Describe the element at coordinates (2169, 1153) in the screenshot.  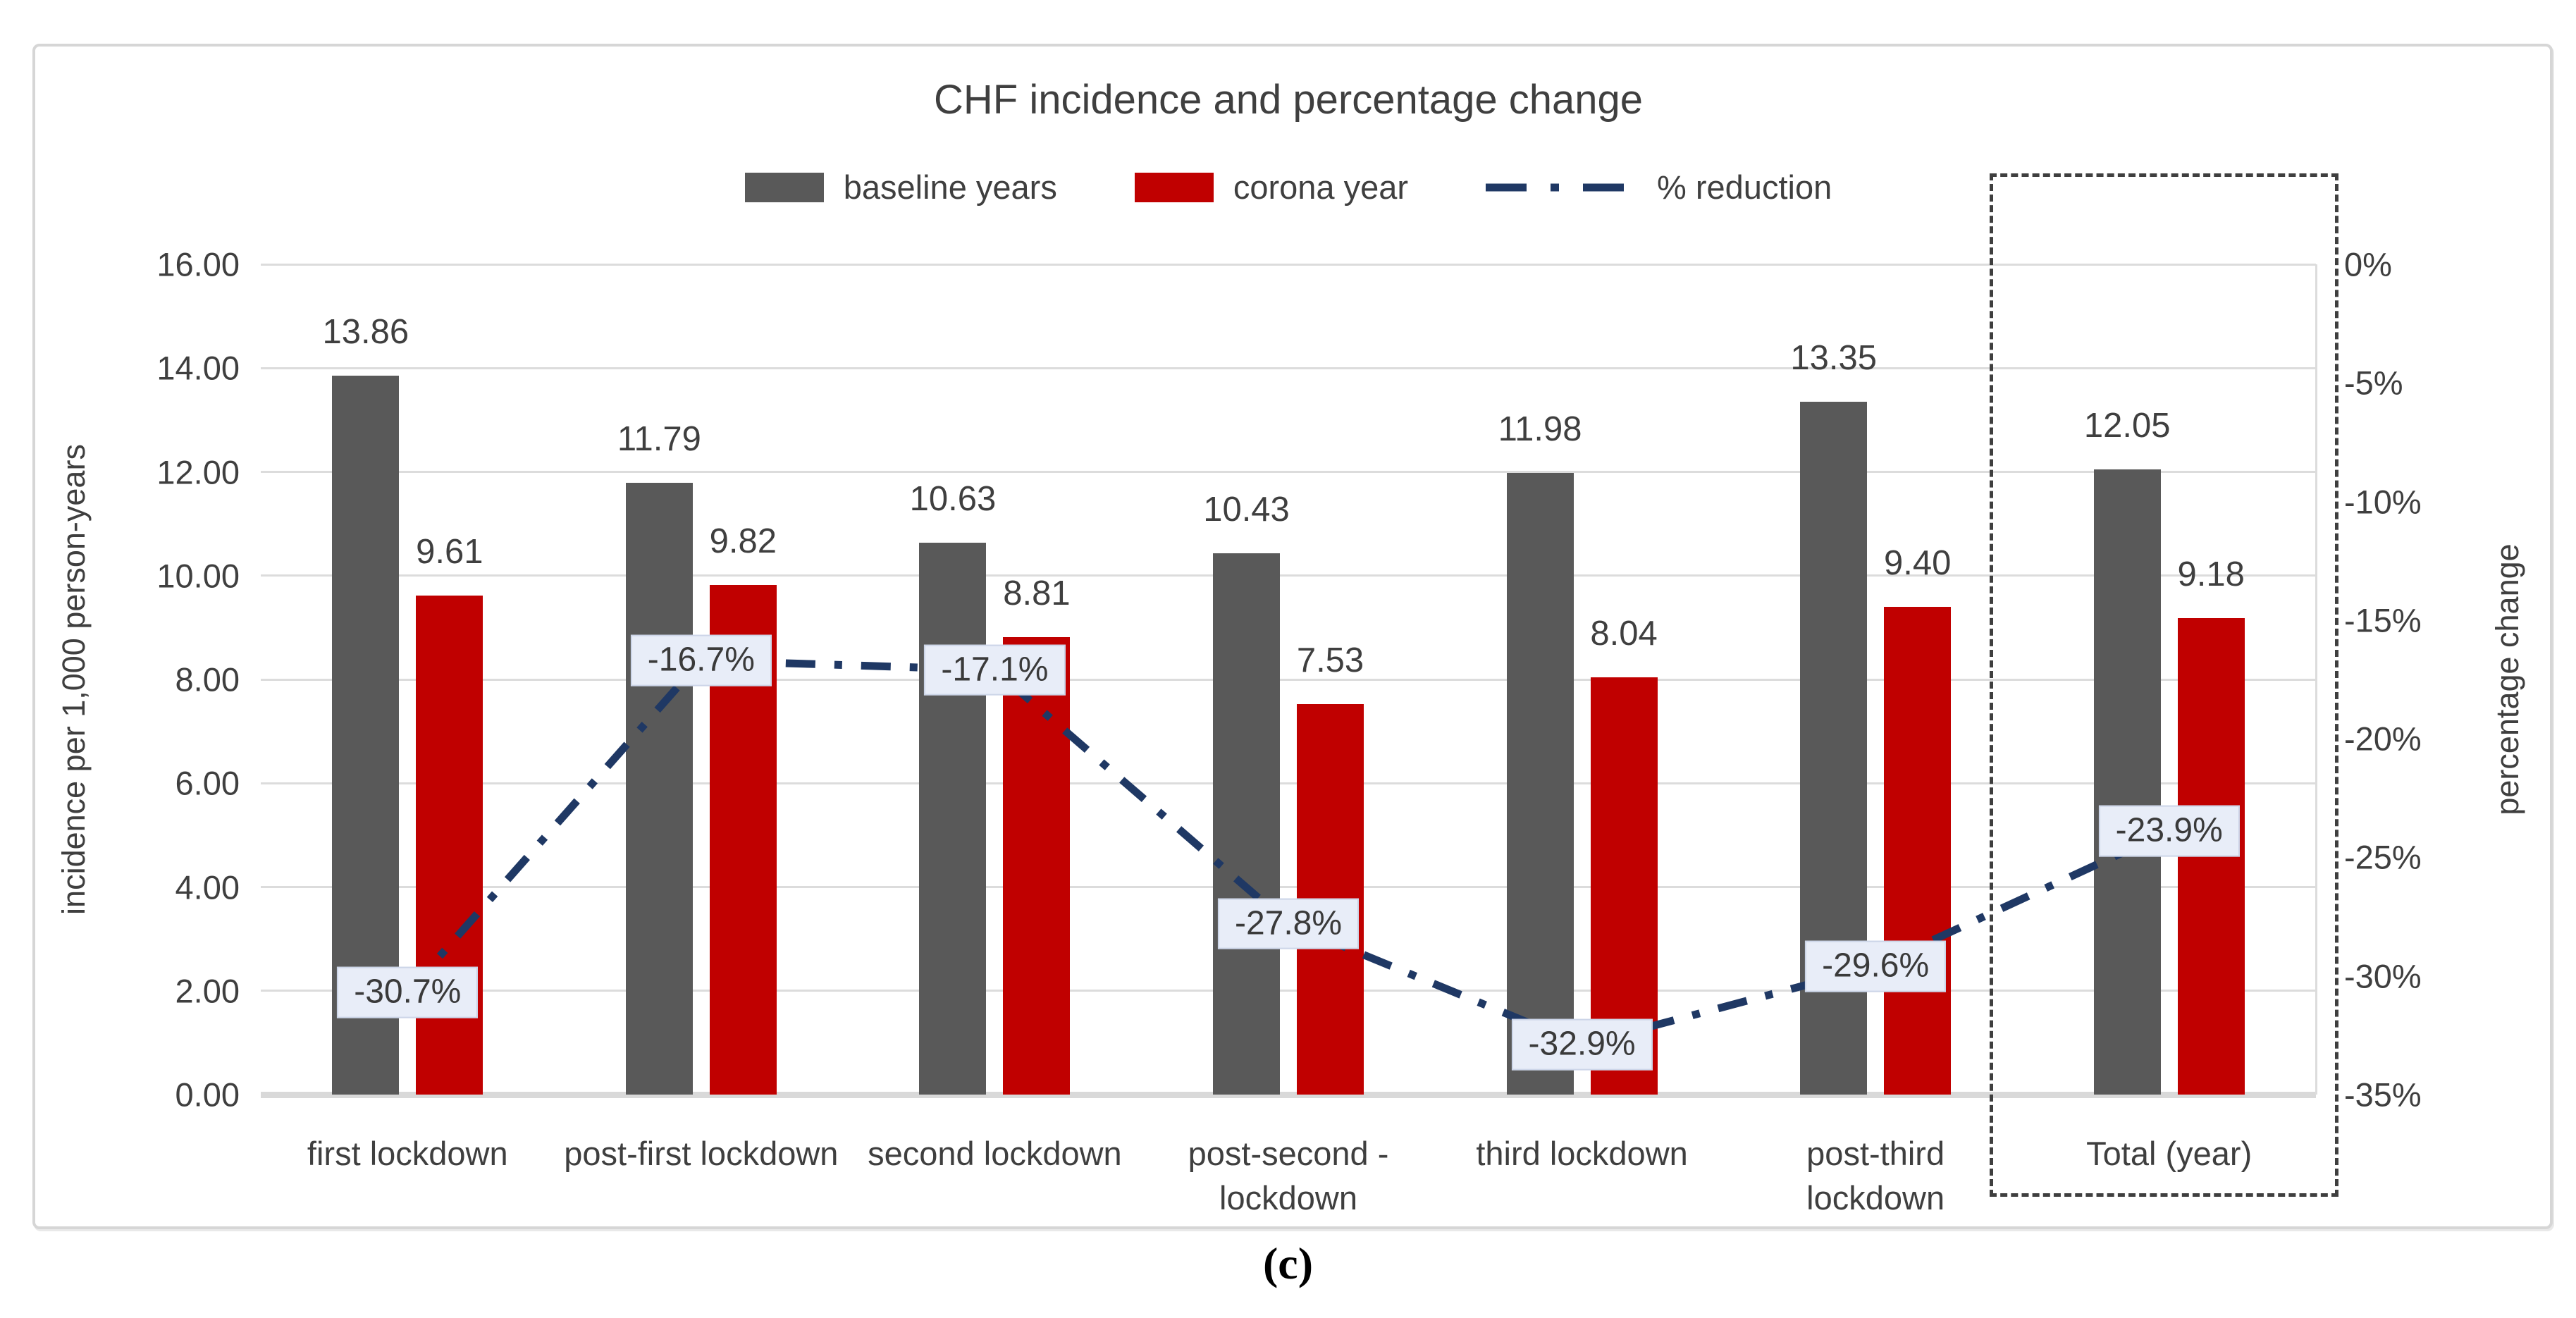
I see `category-label: Total (year)` at that location.